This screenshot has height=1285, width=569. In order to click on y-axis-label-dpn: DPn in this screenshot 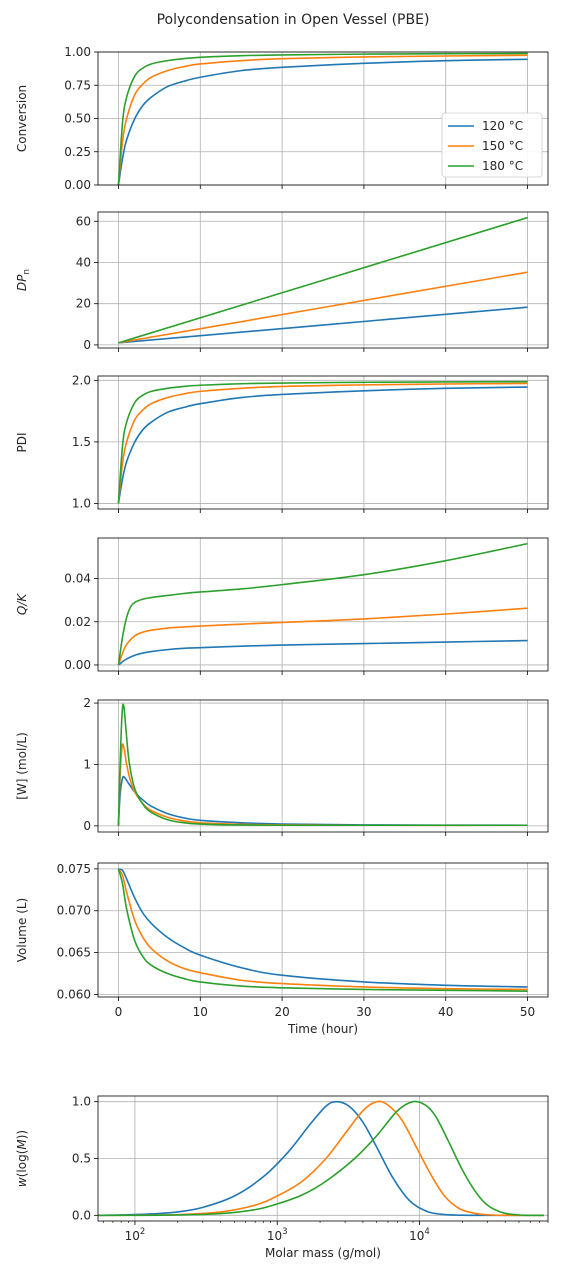, I will do `click(23, 280)`.